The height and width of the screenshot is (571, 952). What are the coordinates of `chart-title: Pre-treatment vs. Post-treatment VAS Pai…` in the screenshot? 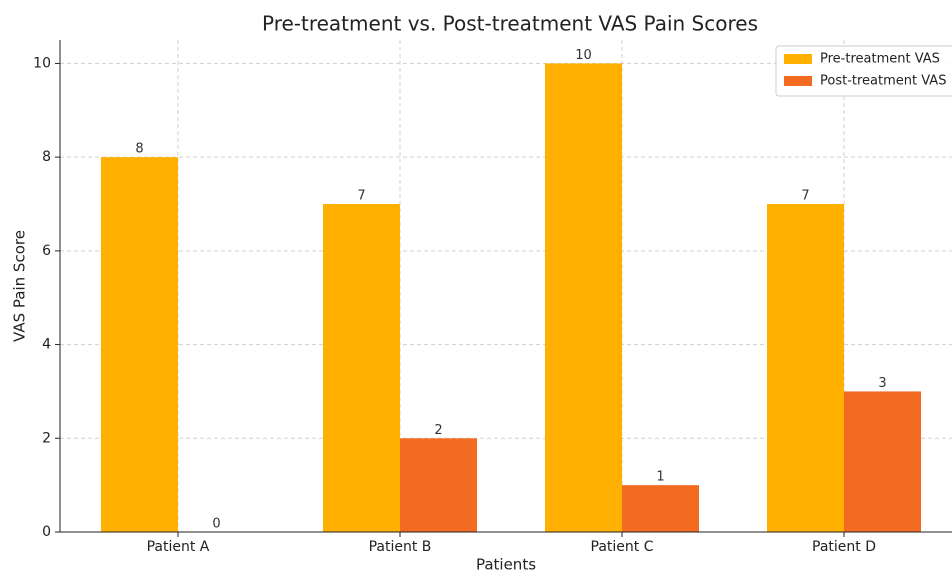 It's located at (510, 24).